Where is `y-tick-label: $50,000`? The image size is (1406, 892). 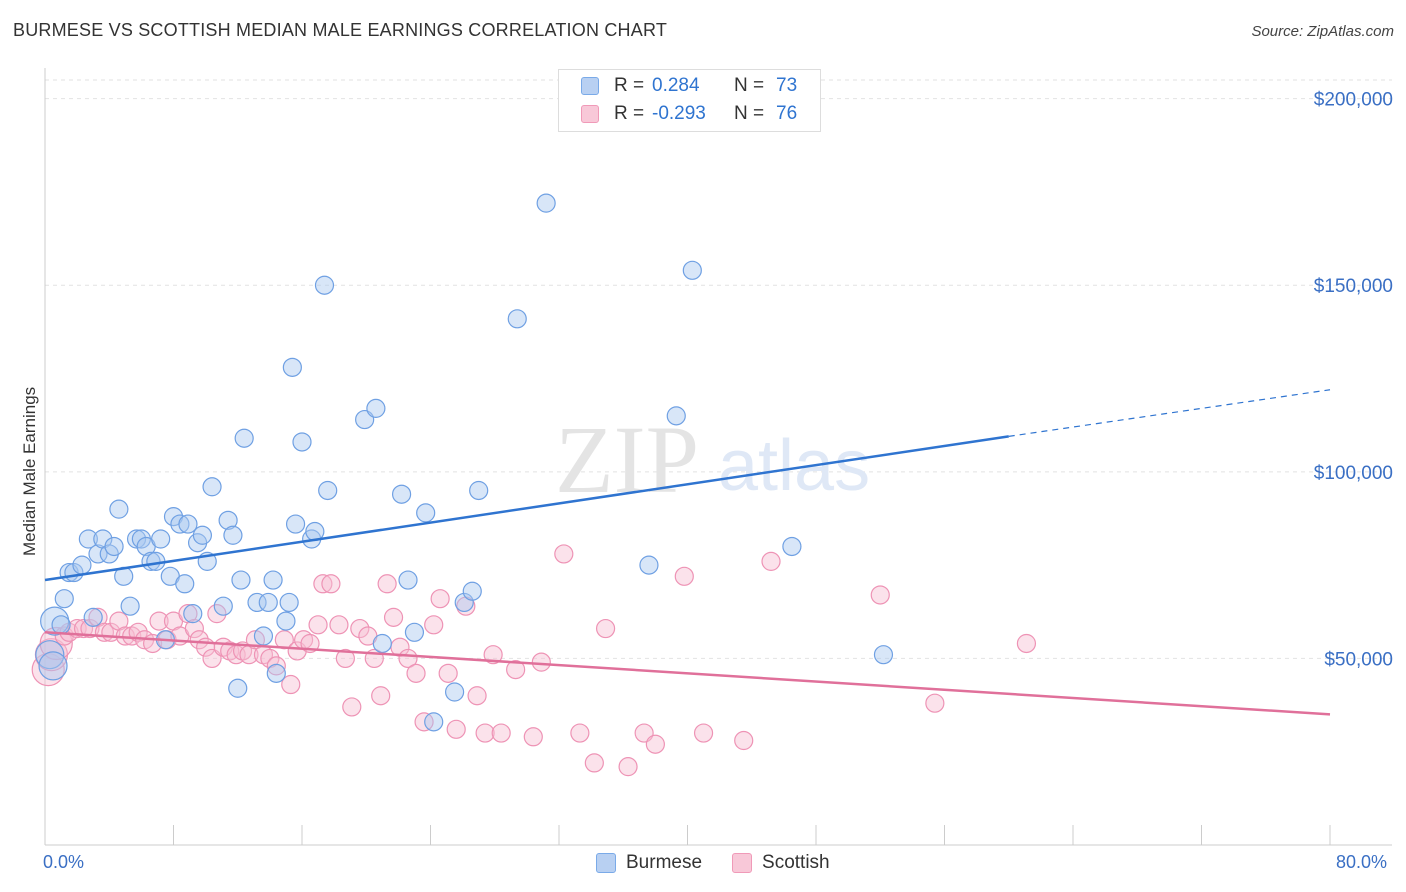
y-tick-label: $50,000 is located at coordinates (1358, 659).